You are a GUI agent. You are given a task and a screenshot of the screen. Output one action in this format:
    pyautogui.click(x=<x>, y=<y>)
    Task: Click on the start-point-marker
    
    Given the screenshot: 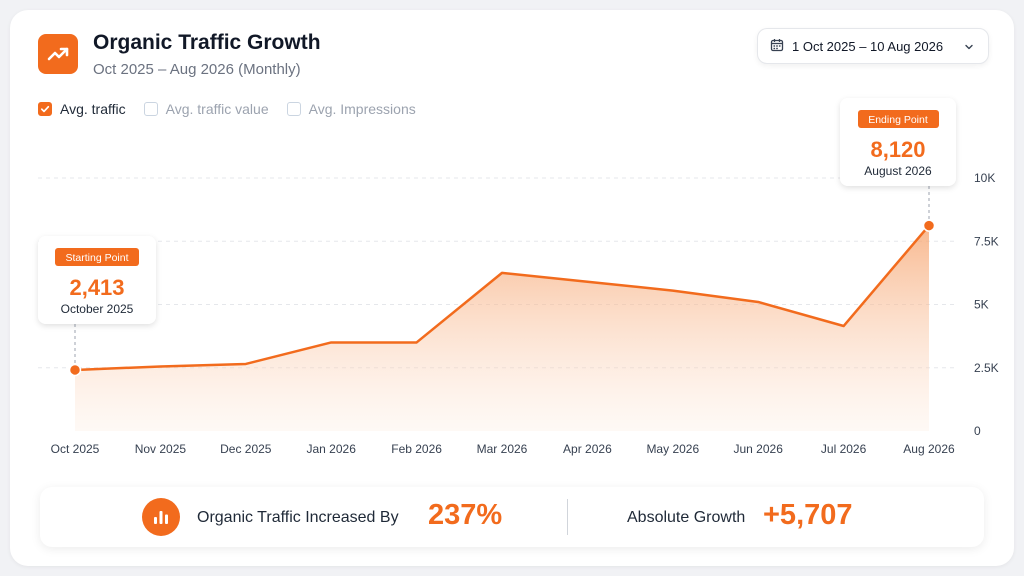 What is the action you would take?
    pyautogui.click(x=75, y=370)
    